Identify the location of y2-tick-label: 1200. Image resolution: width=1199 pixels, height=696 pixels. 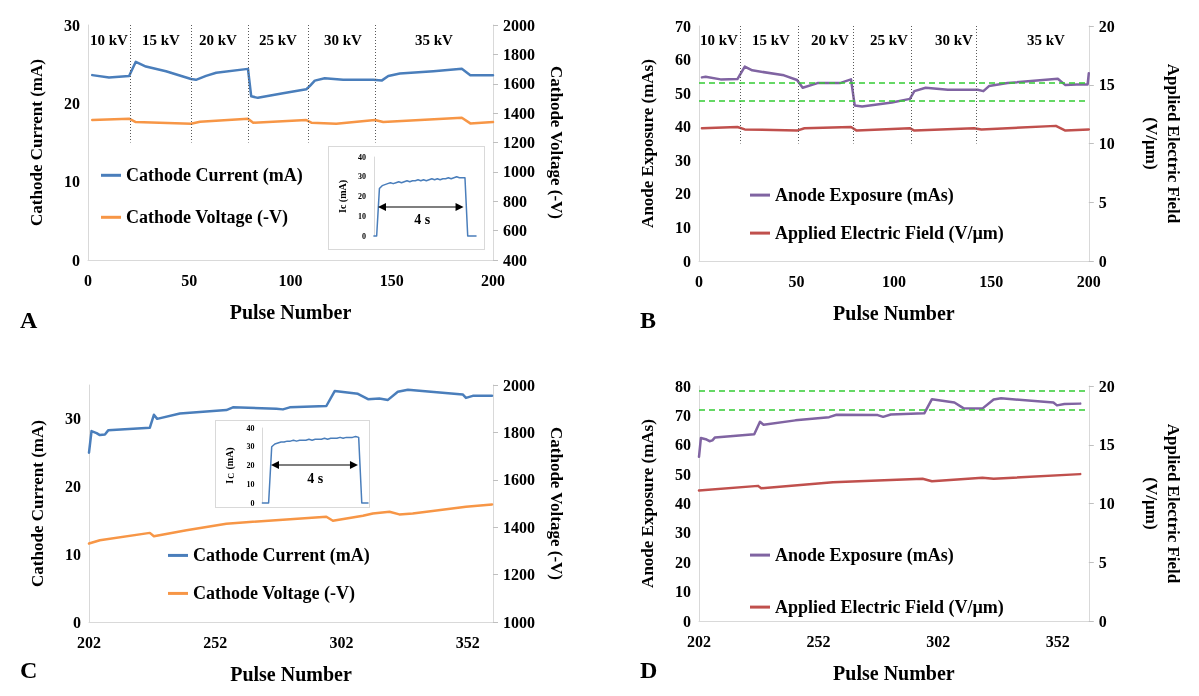
(519, 575).